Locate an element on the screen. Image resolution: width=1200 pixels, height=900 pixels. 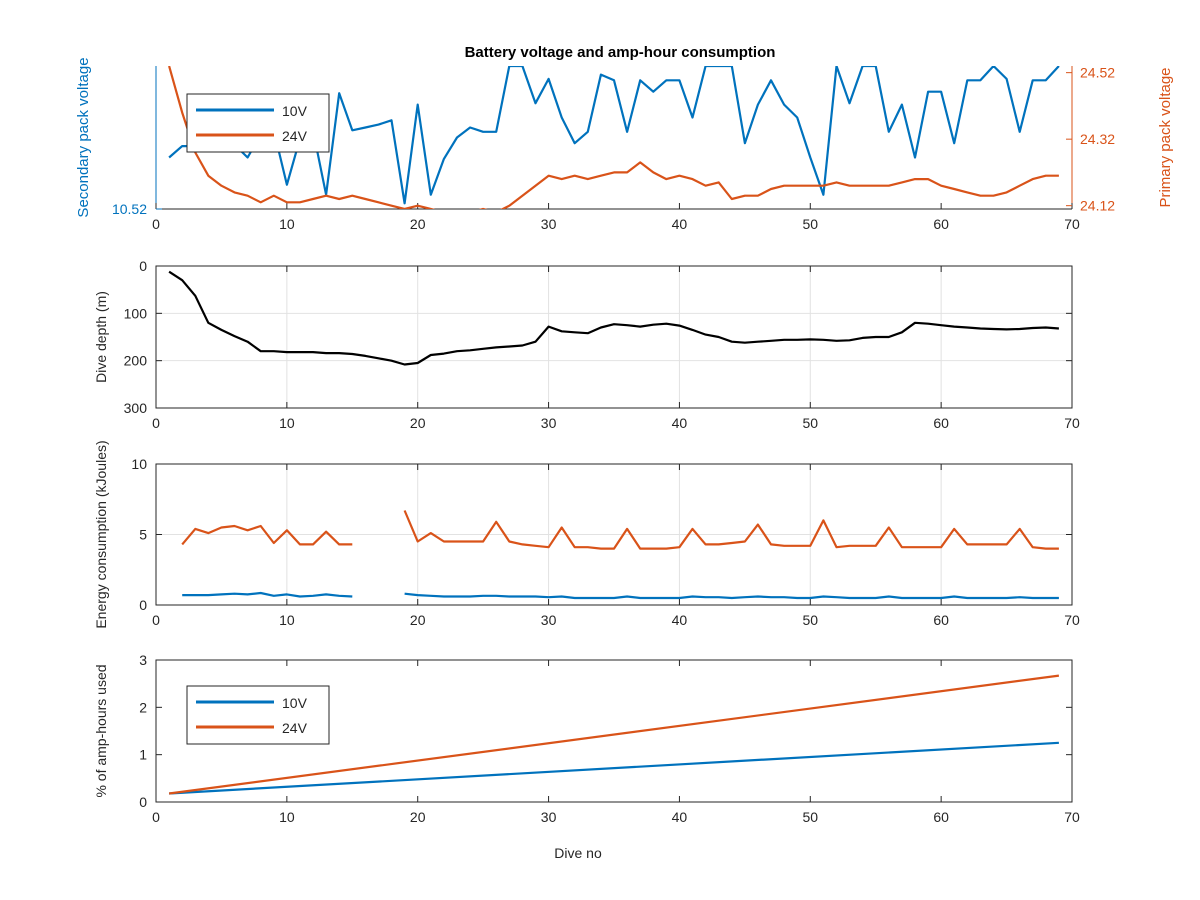
chart-2-xtick-label: 60 is located at coordinates (941, 423).